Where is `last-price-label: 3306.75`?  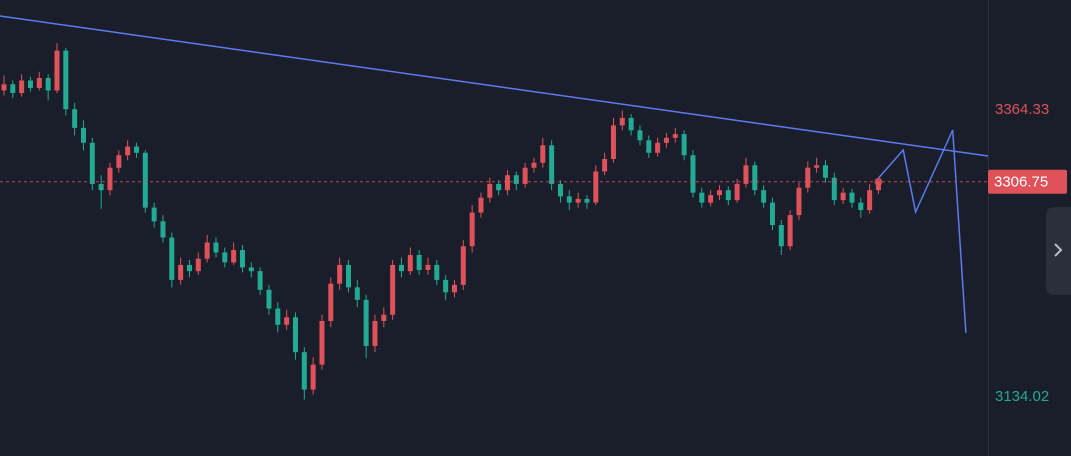
last-price-label: 3306.75 is located at coordinates (1021, 182).